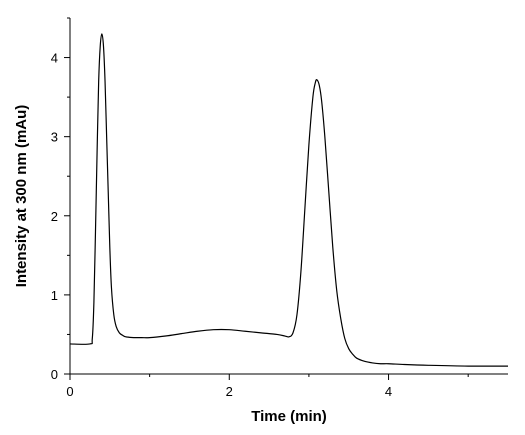  Describe the element at coordinates (54, 216) in the screenshot. I see `y-tick-label: 2` at that location.